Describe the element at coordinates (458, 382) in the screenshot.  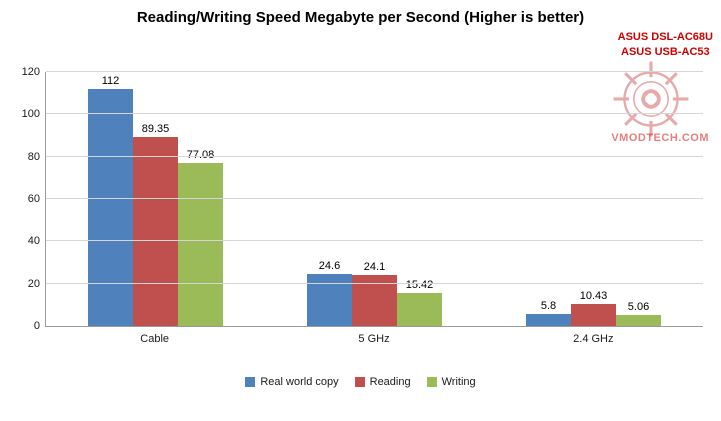
I see `legend-label: Writing` at that location.